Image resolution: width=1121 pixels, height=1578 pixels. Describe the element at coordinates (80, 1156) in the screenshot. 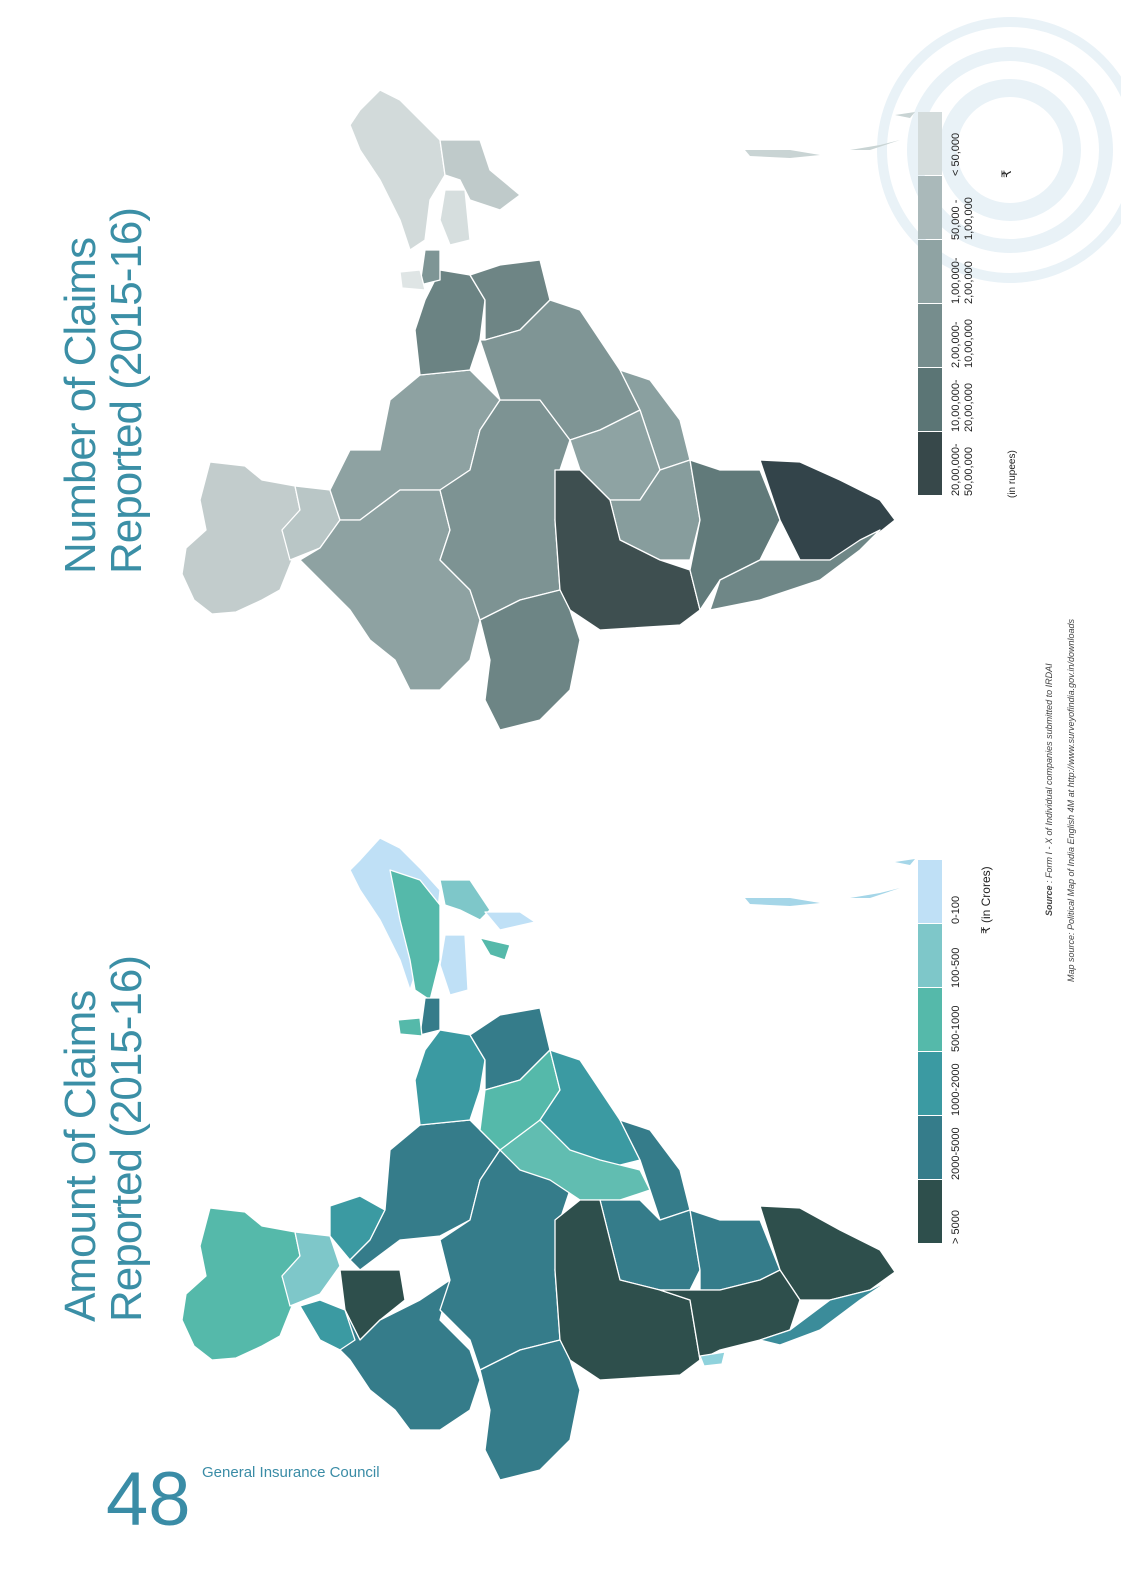

I see `amount-claims-title-line1: Amount of Claims` at that location.